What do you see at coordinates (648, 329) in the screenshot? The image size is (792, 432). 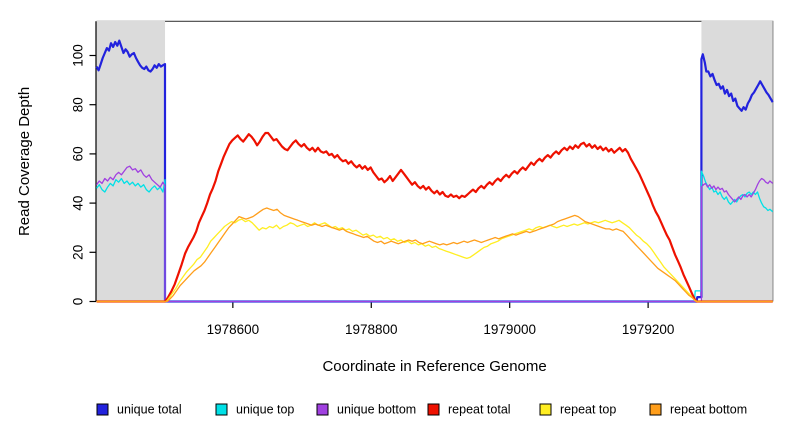 I see `x-tick-label: 1979200` at bounding box center [648, 329].